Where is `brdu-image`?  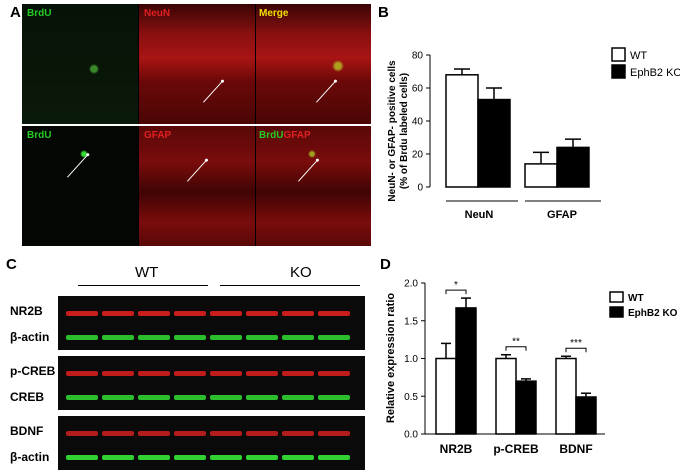 brdu-image is located at coordinates (80, 64).